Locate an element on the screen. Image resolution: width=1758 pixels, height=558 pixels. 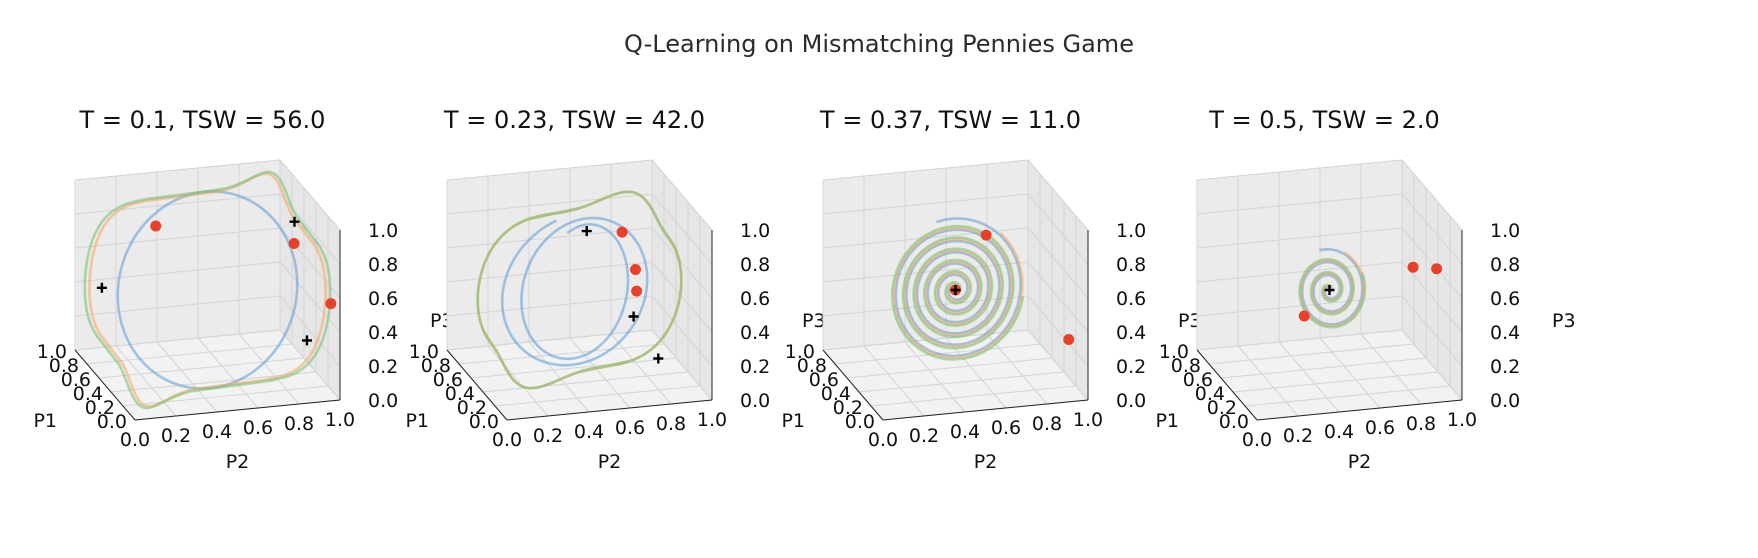
p2-axis-line is located at coordinates (1359, 410).